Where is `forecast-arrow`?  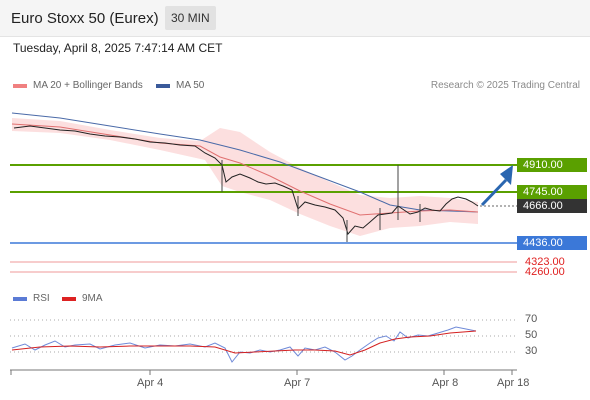
forecast-arrow is located at coordinates (496, 186).